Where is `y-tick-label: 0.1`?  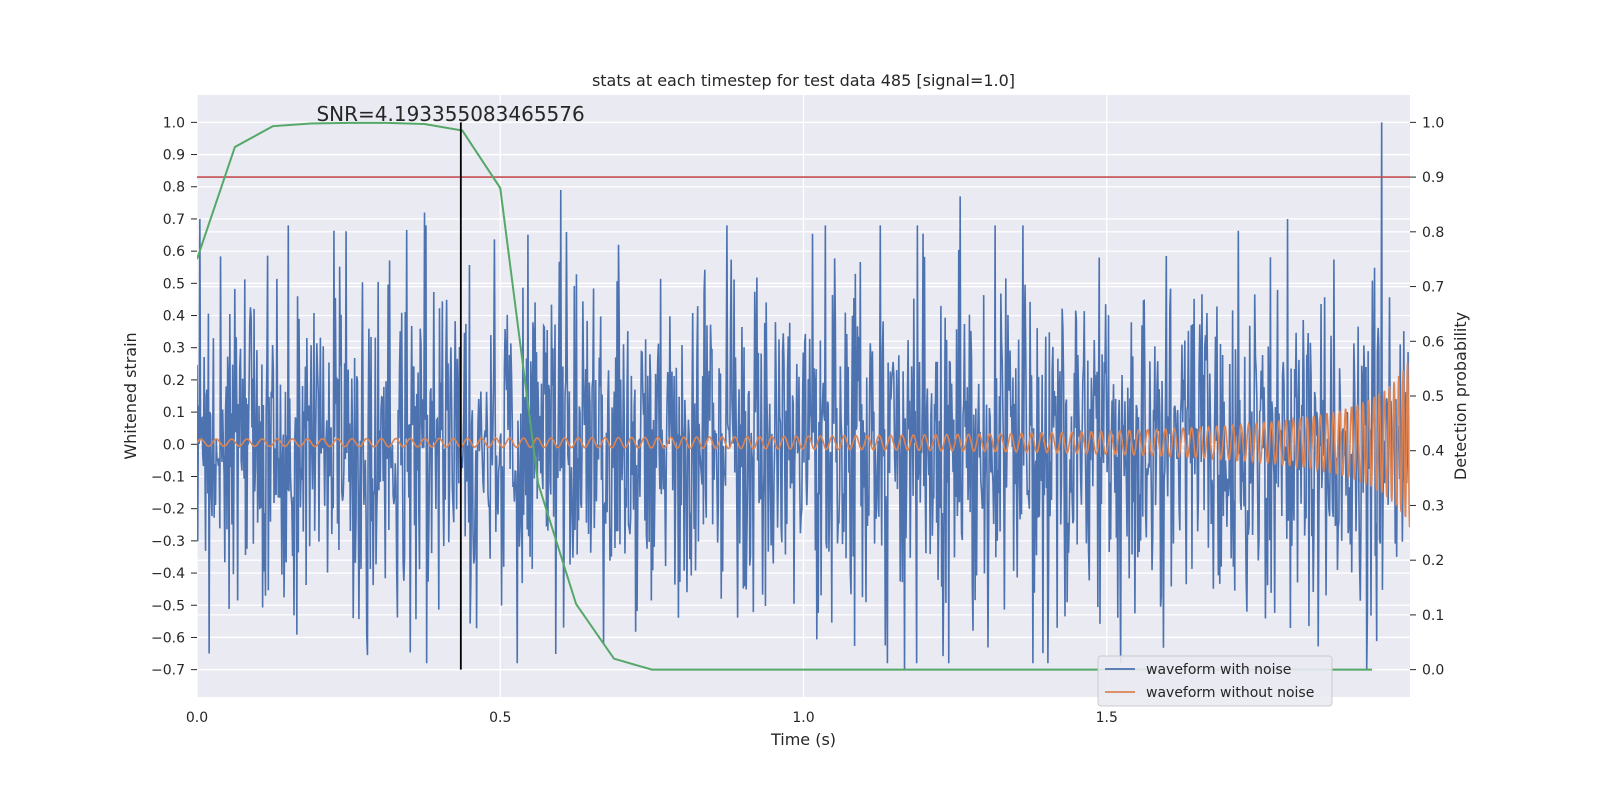
y-tick-label: 0.1 is located at coordinates (174, 413).